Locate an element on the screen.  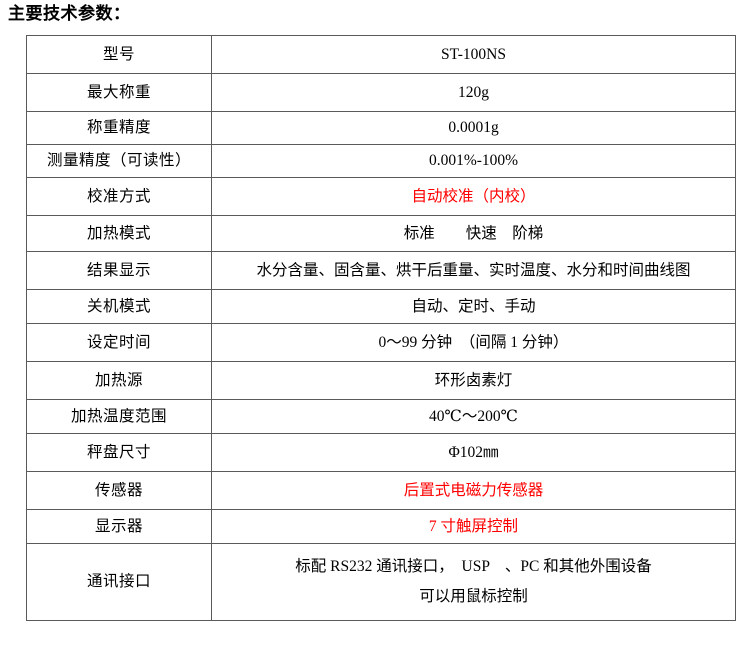
spec-label-cell: 通讯接口 is located at coordinates (119, 582).